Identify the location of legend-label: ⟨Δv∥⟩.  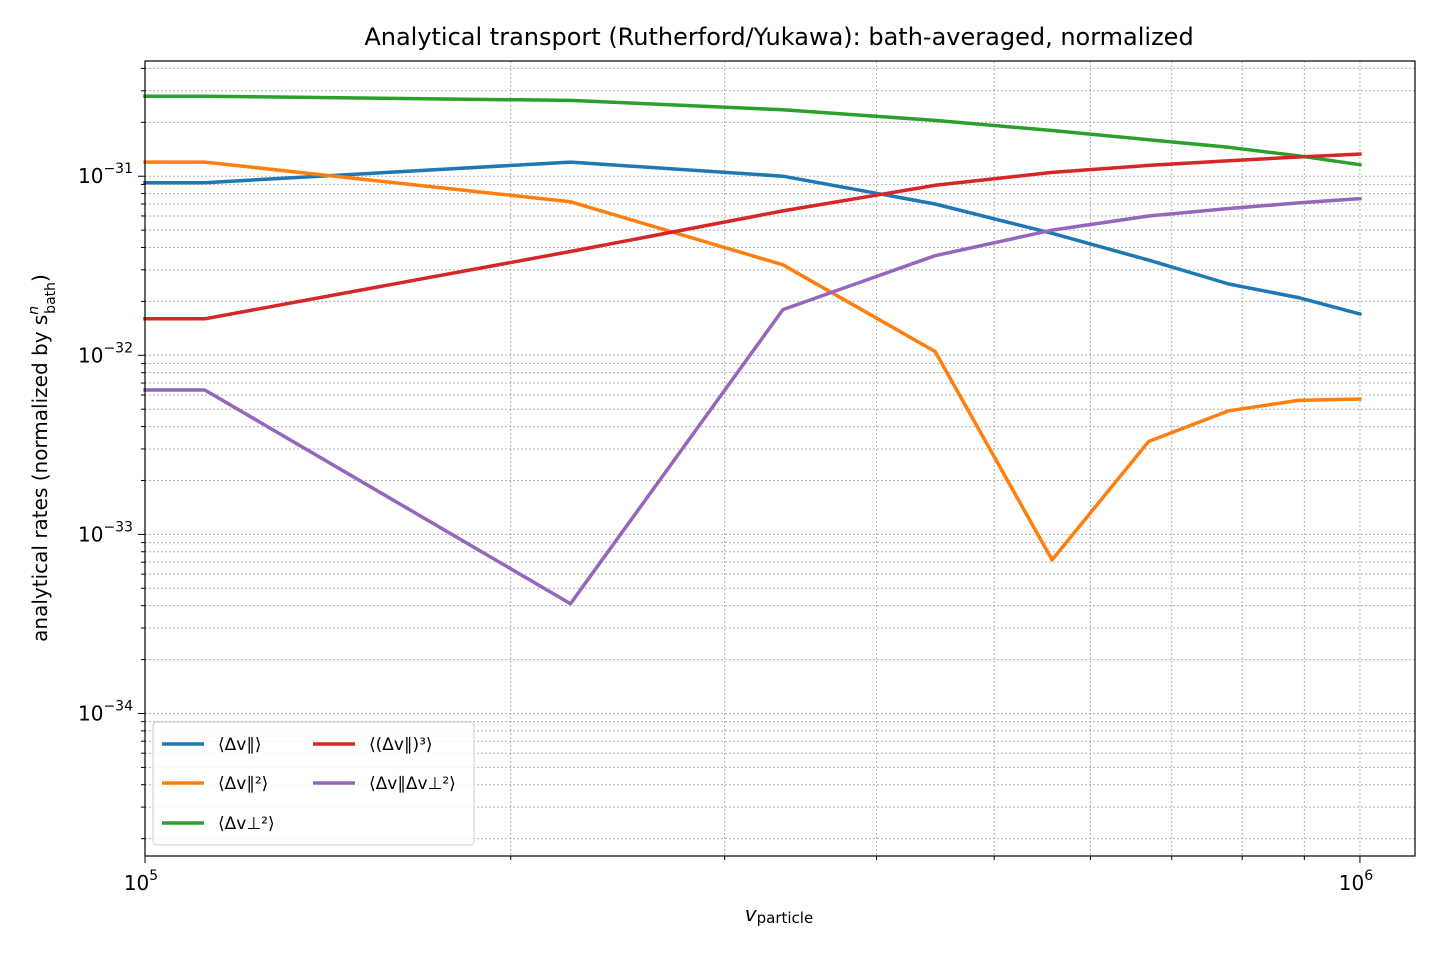
(239, 745).